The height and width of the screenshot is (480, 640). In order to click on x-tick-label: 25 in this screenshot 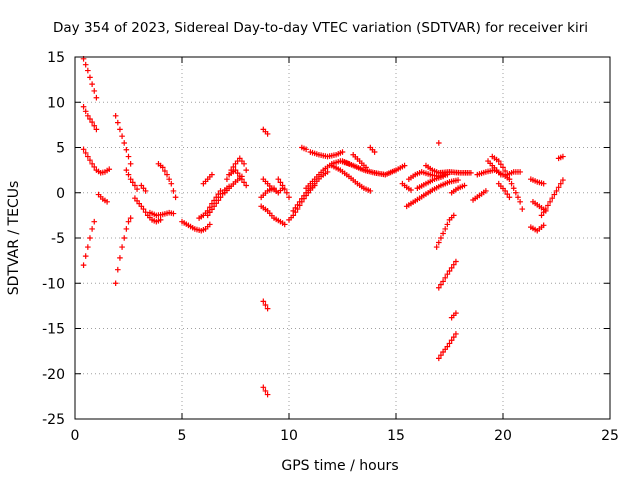, I will do `click(610, 436)`.